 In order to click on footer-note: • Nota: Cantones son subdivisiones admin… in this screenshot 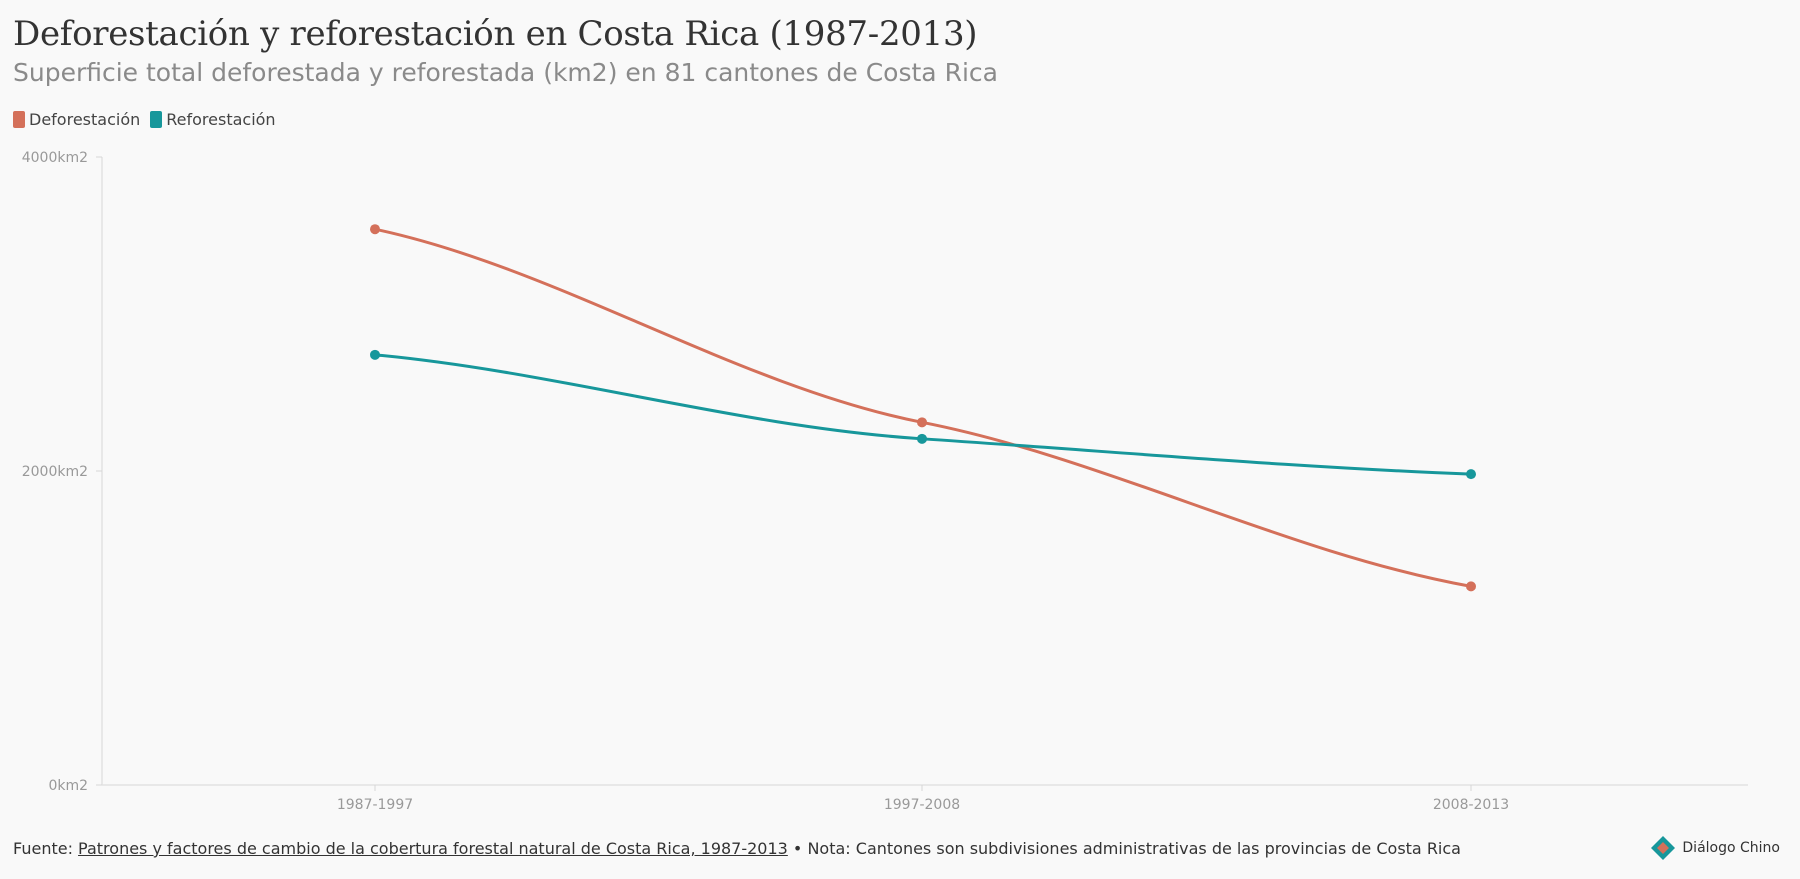, I will do `click(1124, 848)`.